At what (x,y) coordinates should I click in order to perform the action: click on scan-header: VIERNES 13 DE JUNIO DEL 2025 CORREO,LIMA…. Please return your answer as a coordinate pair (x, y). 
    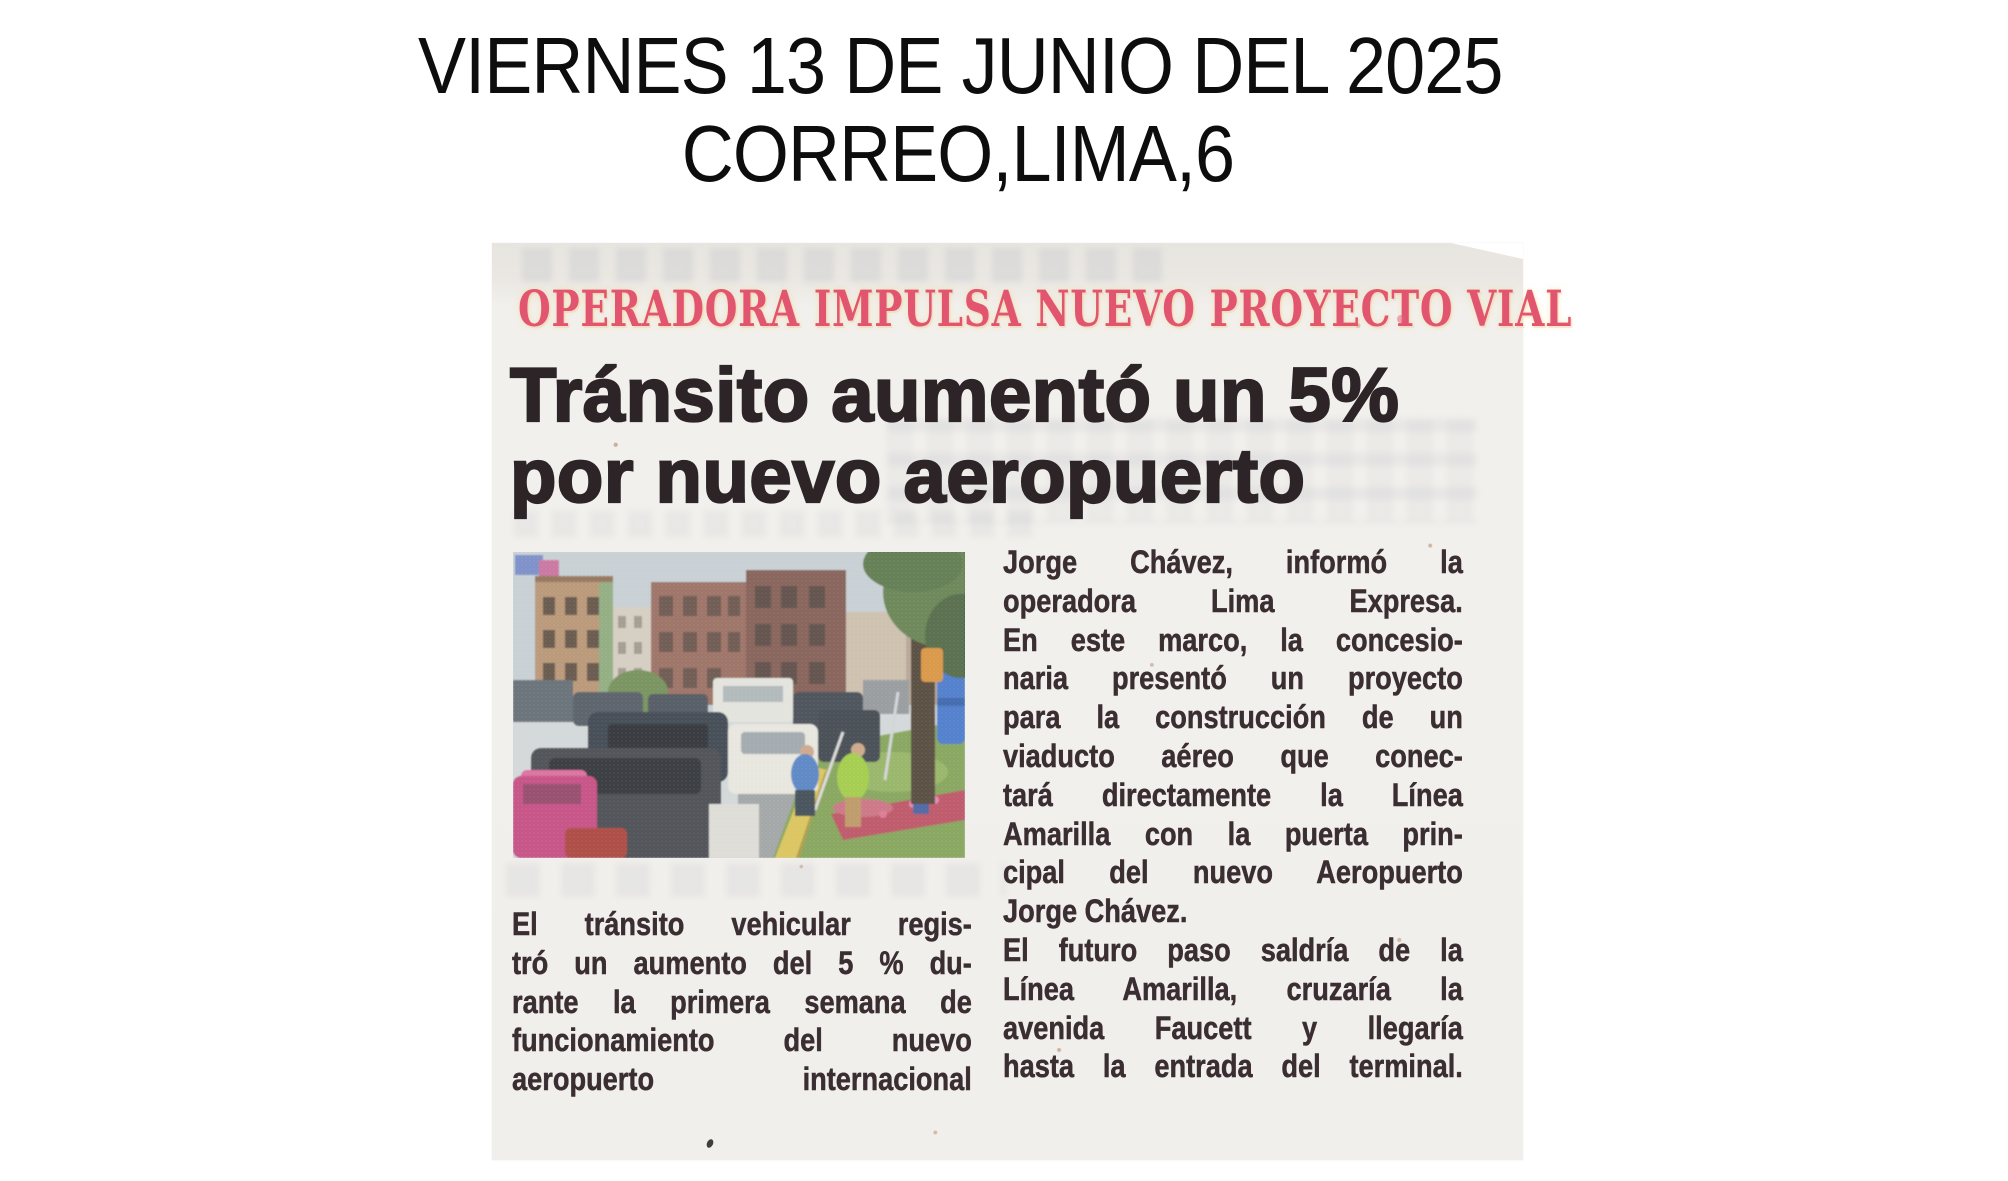
    Looking at the image, I should click on (960, 109).